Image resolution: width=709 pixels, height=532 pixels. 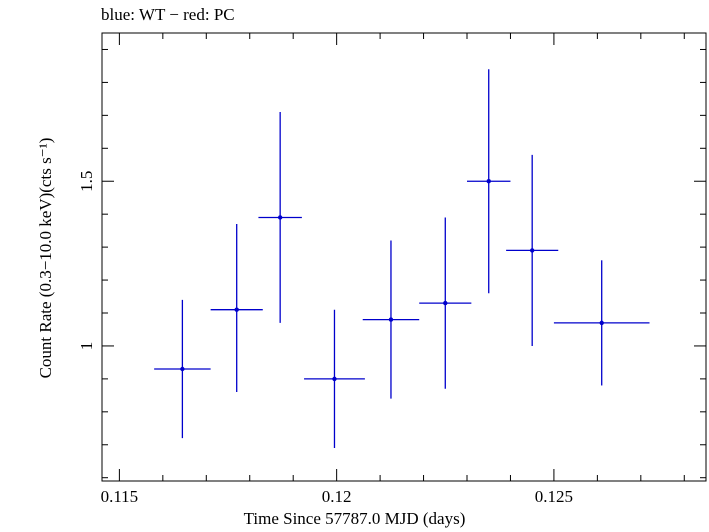 What do you see at coordinates (86, 181) in the screenshot?
I see `y-tick-label: 1.5` at bounding box center [86, 181].